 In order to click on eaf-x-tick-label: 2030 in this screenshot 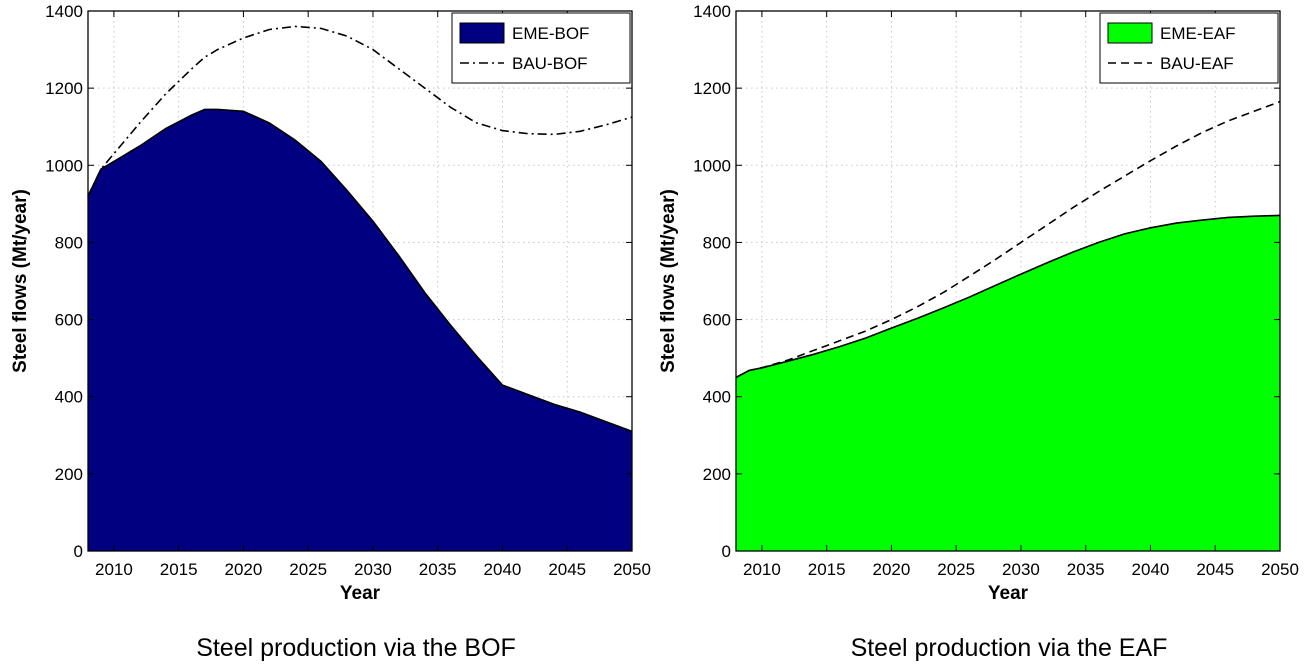, I will do `click(1021, 569)`.